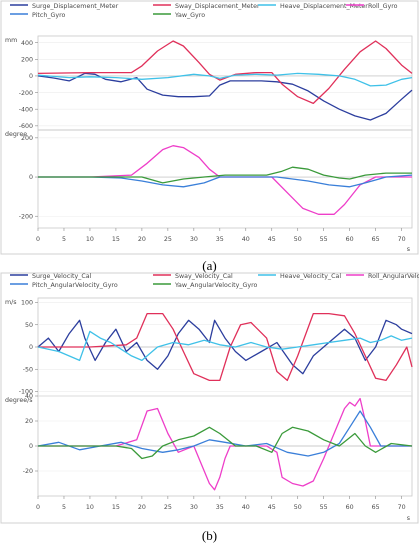  I want to click on legend-item: Pitch_AngularVelocity_Gyro, so click(64, 285).